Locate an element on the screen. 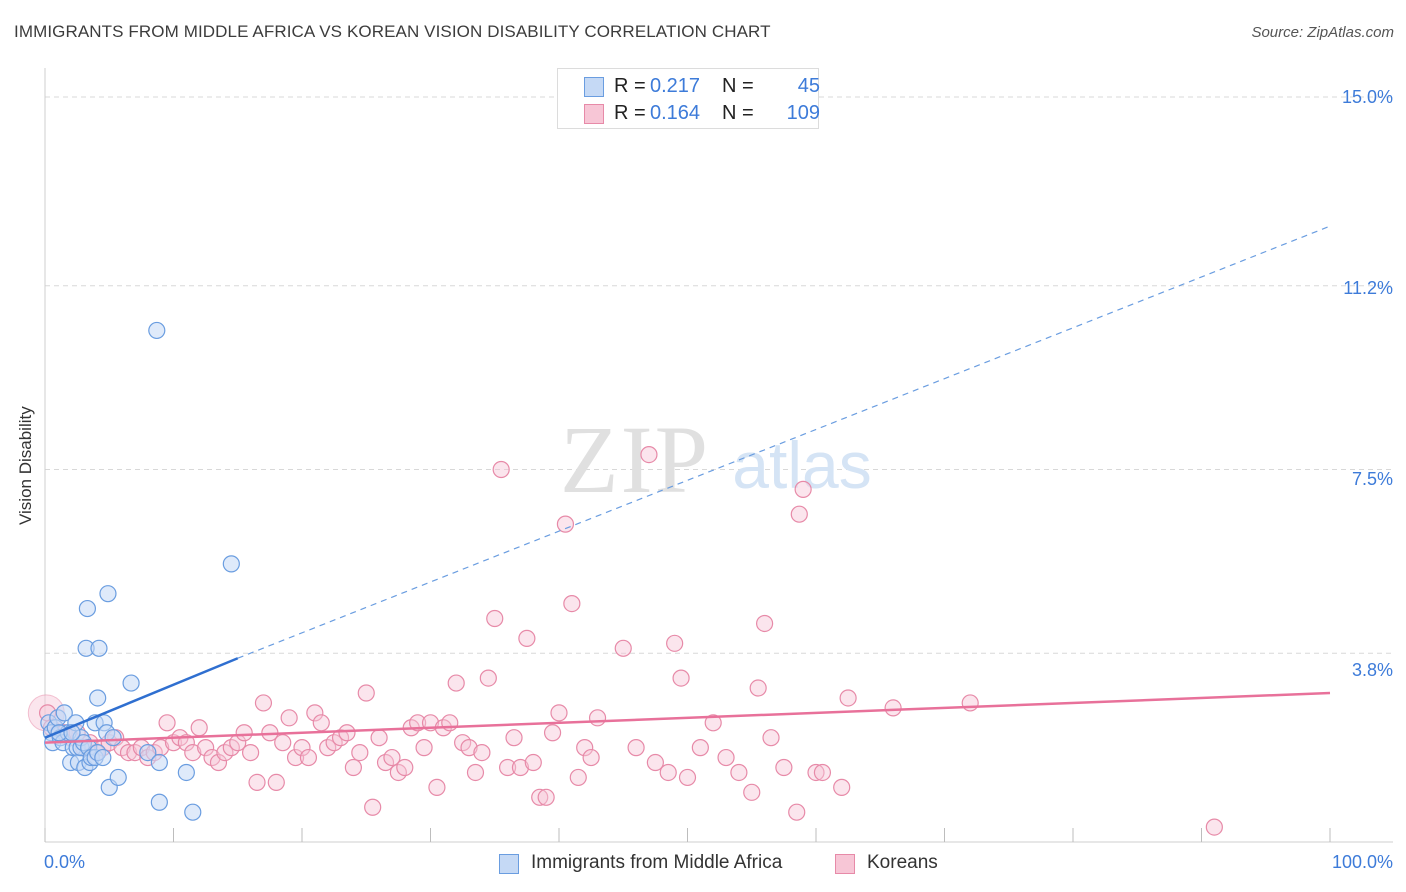 Image resolution: width=1406 pixels, height=892 pixels. legend-r-value: 0.164 is located at coordinates (675, 113).